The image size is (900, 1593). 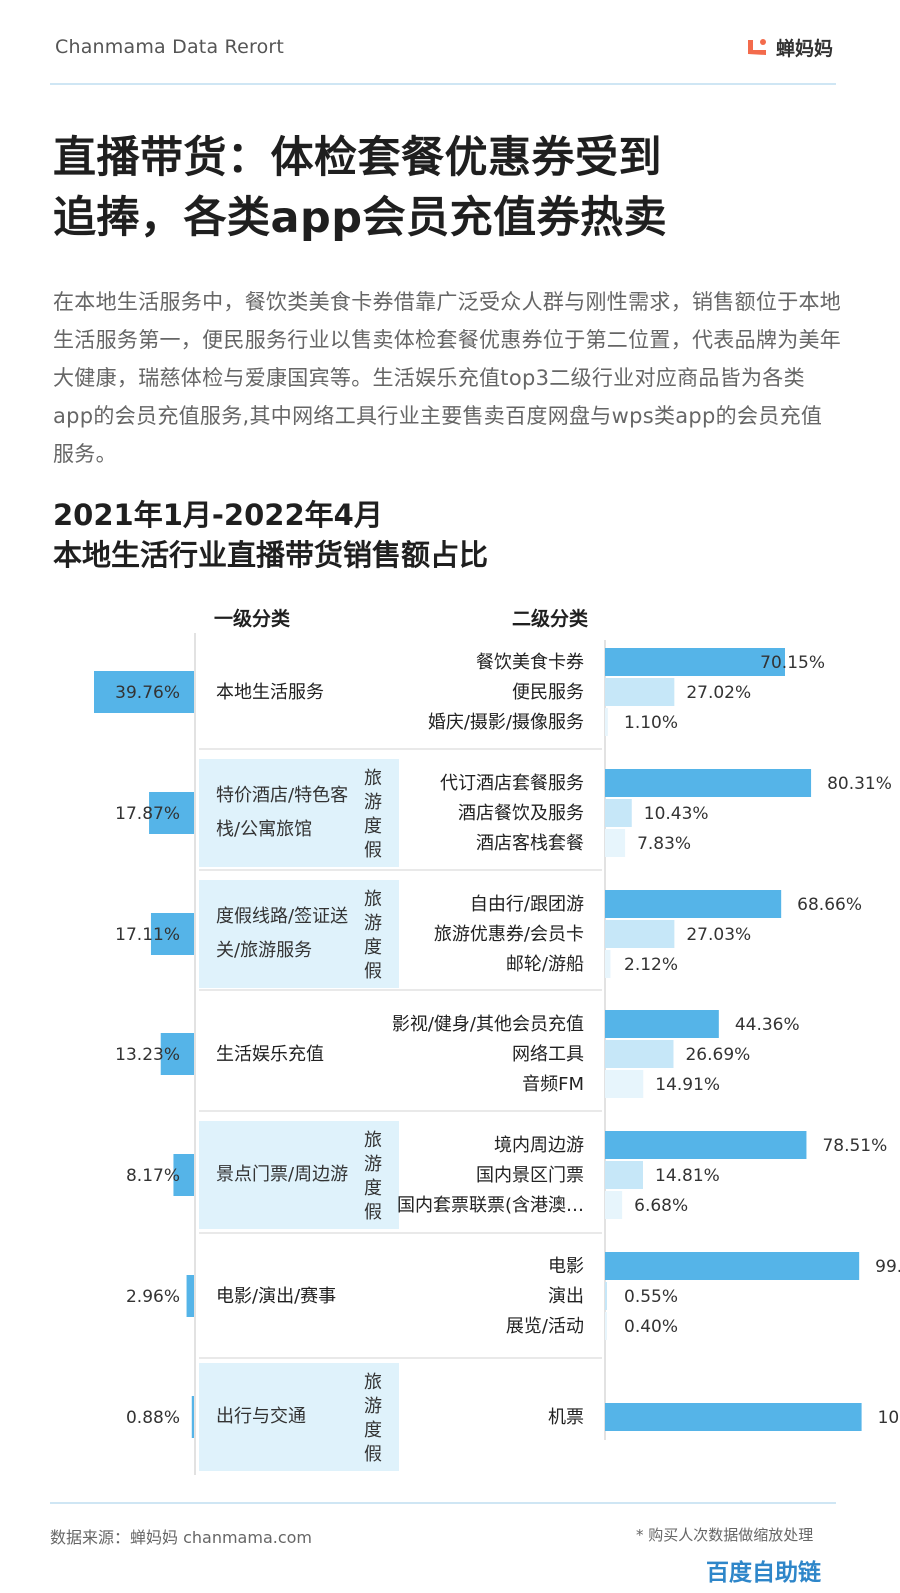 What do you see at coordinates (521, 813) in the screenshot?
I see `level2-category-label: 酒店餐饮及服务` at bounding box center [521, 813].